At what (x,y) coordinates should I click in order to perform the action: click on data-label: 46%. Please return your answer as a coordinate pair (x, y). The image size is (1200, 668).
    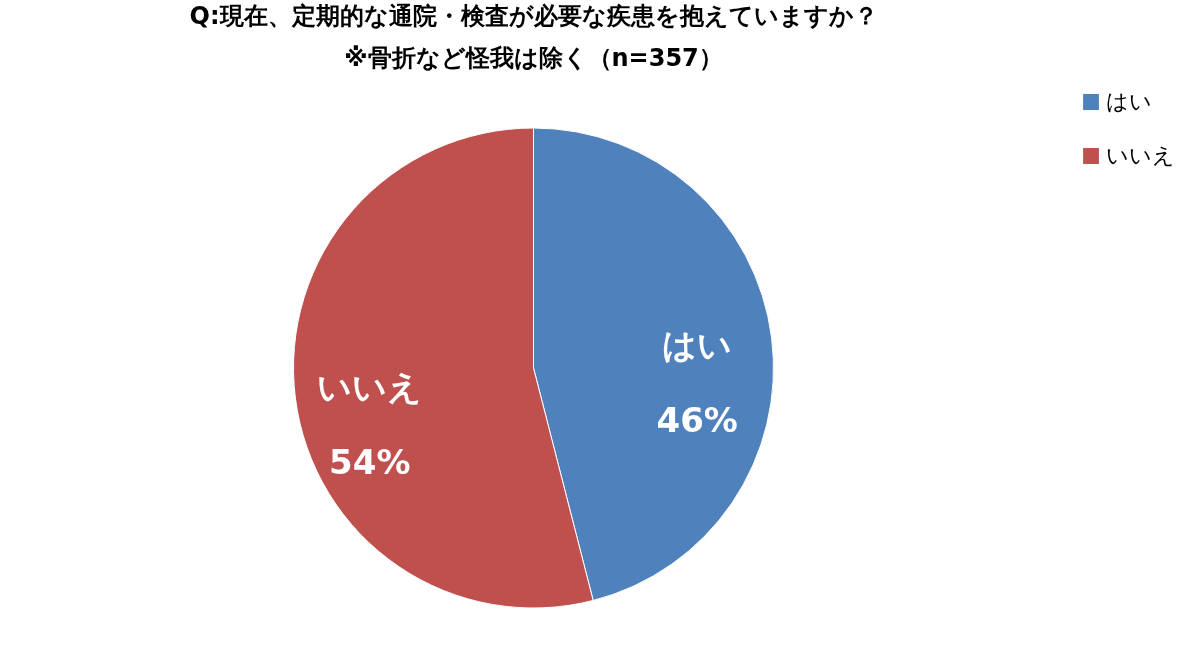
    Looking at the image, I should click on (697, 420).